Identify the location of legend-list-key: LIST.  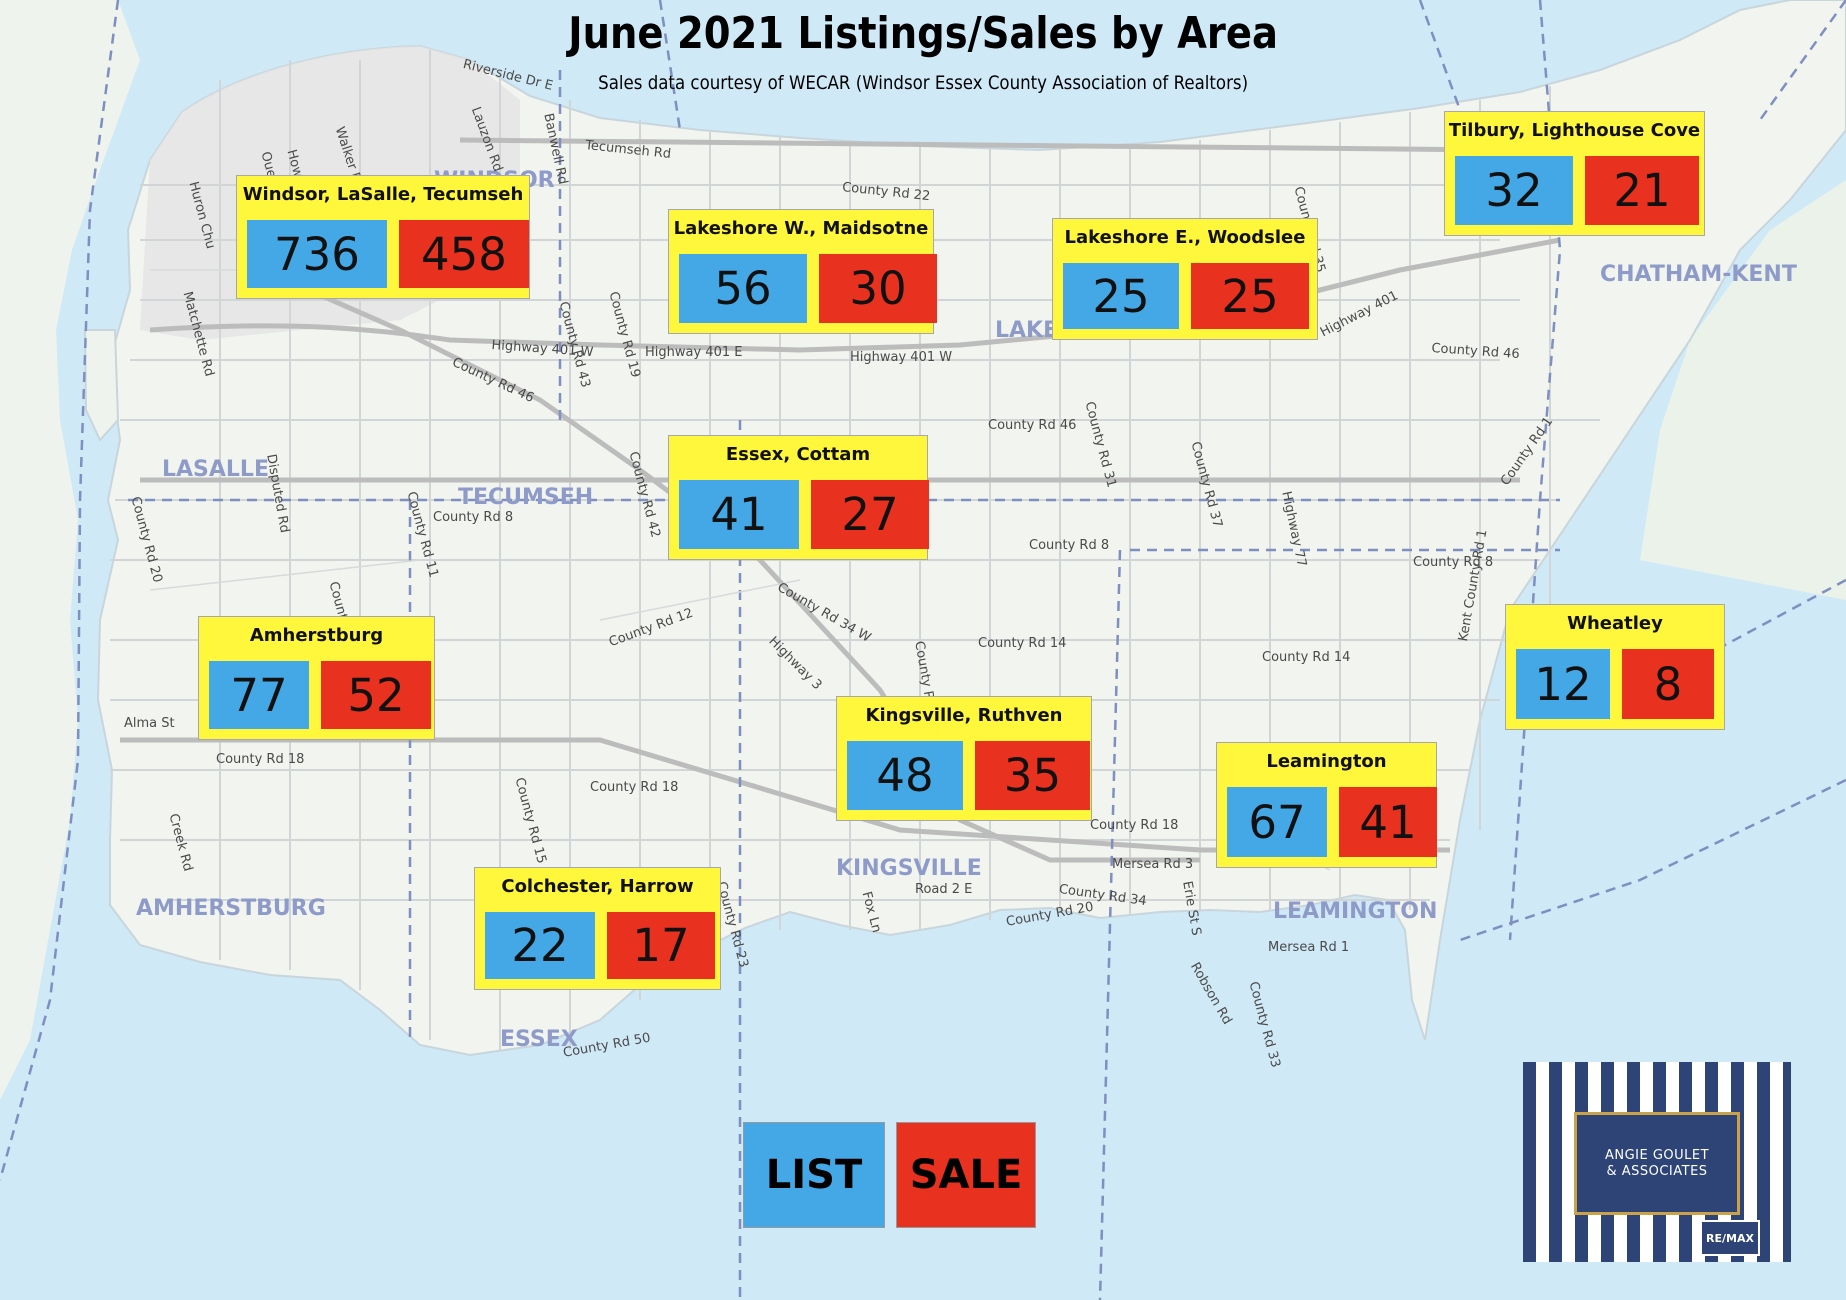
(814, 1175).